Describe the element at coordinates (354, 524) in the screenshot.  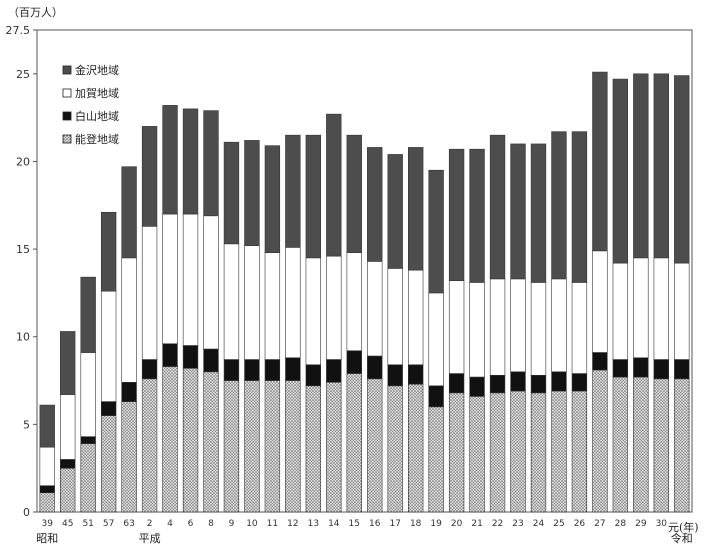
I see `x-tick-label: 15` at that location.